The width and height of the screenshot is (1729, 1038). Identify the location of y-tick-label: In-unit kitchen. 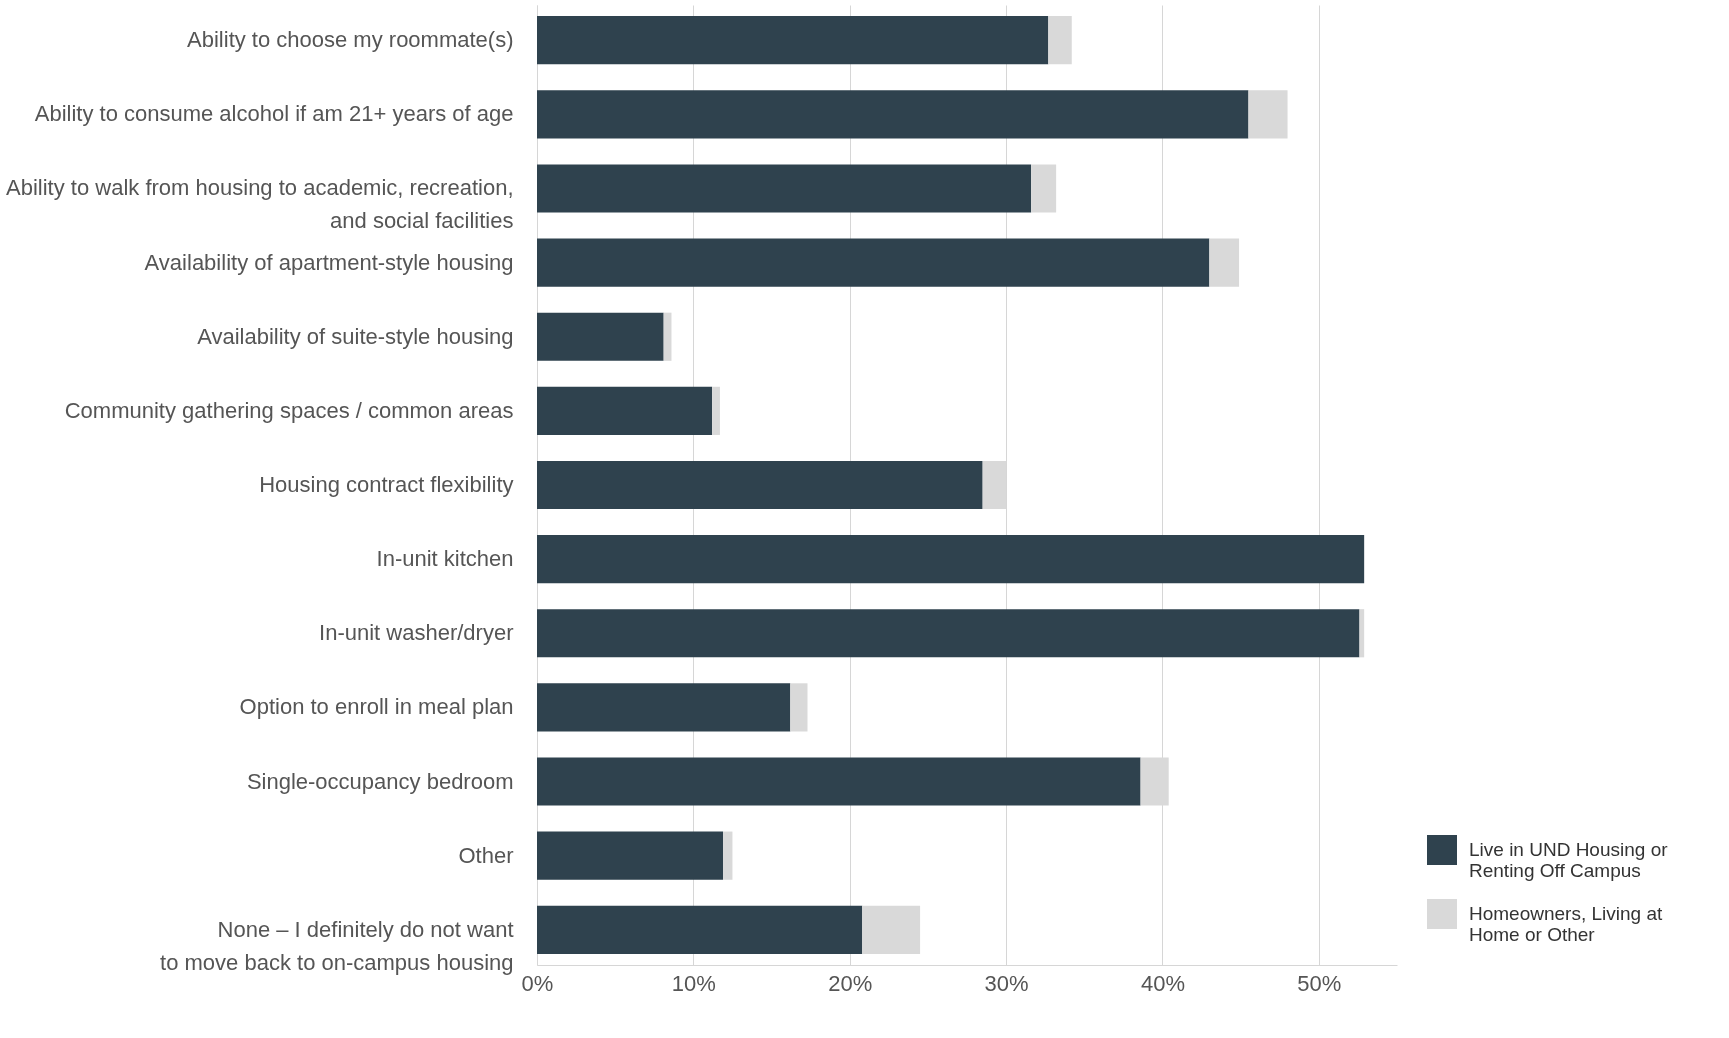
(445, 559).